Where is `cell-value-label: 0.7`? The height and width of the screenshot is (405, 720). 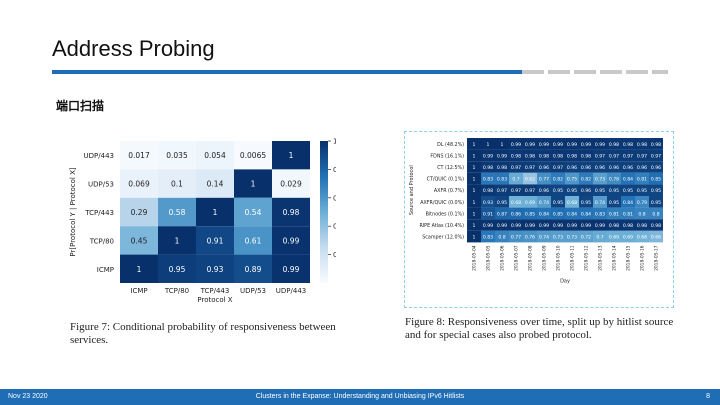
cell-value-label: 0.7 is located at coordinates (515, 180).